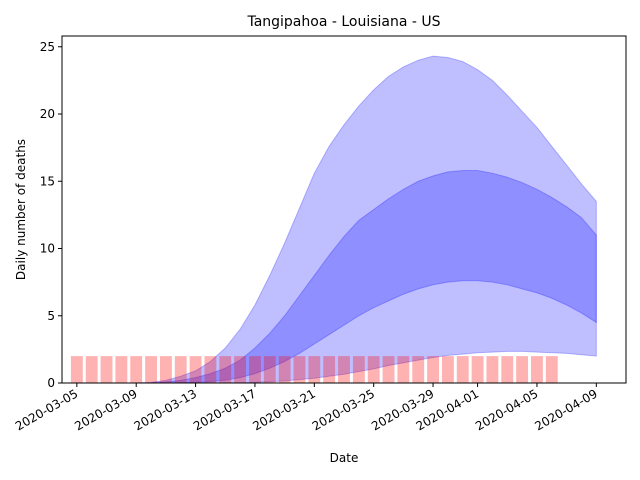  What do you see at coordinates (51, 316) in the screenshot?
I see `y-tick-label: 5` at bounding box center [51, 316].